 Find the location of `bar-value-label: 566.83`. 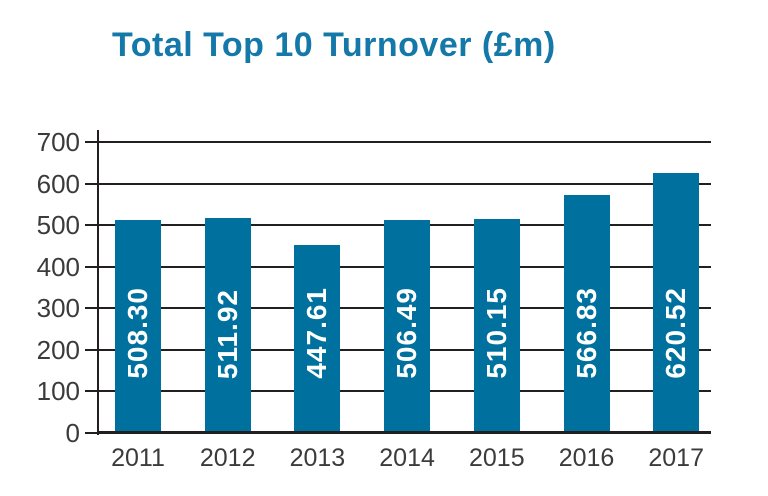

bar-value-label: 566.83 is located at coordinates (586, 333).